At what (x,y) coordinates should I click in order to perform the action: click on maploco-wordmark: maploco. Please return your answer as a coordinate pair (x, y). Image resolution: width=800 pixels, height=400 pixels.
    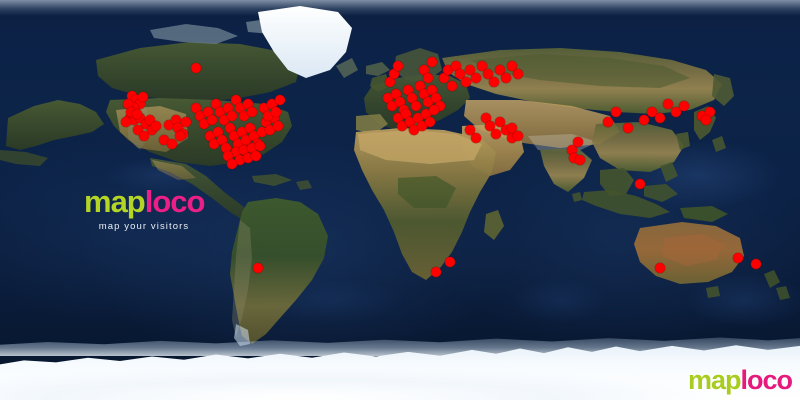
    Looking at the image, I should click on (145, 201).